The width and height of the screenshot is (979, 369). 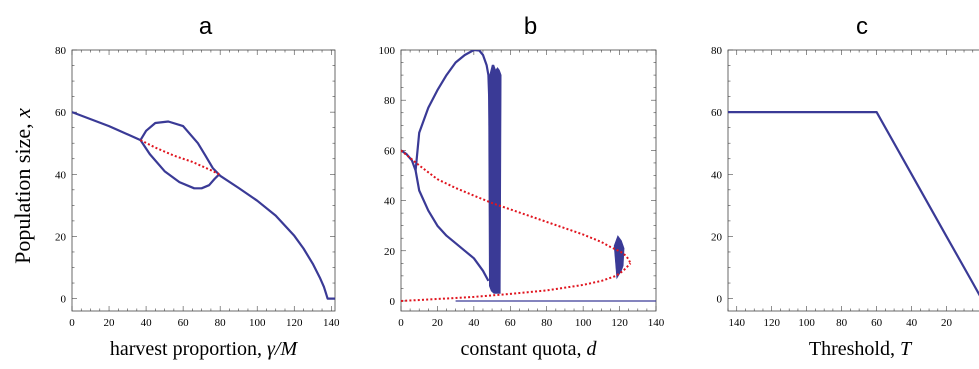 I want to click on x-axis-label: harvest proportion, γ/M, so click(x=204, y=349).